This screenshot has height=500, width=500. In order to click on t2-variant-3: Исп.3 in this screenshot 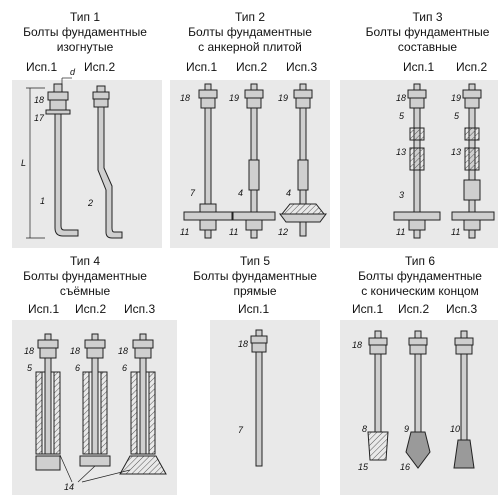, I will do `click(302, 67)`.